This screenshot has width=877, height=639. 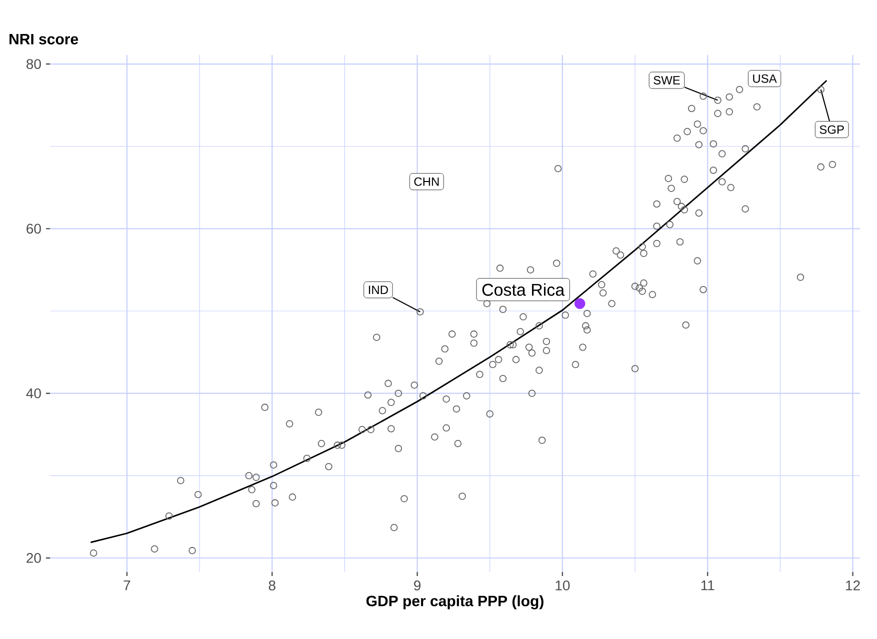 What do you see at coordinates (33, 229) in the screenshot?
I see `y-tick-label: 60` at bounding box center [33, 229].